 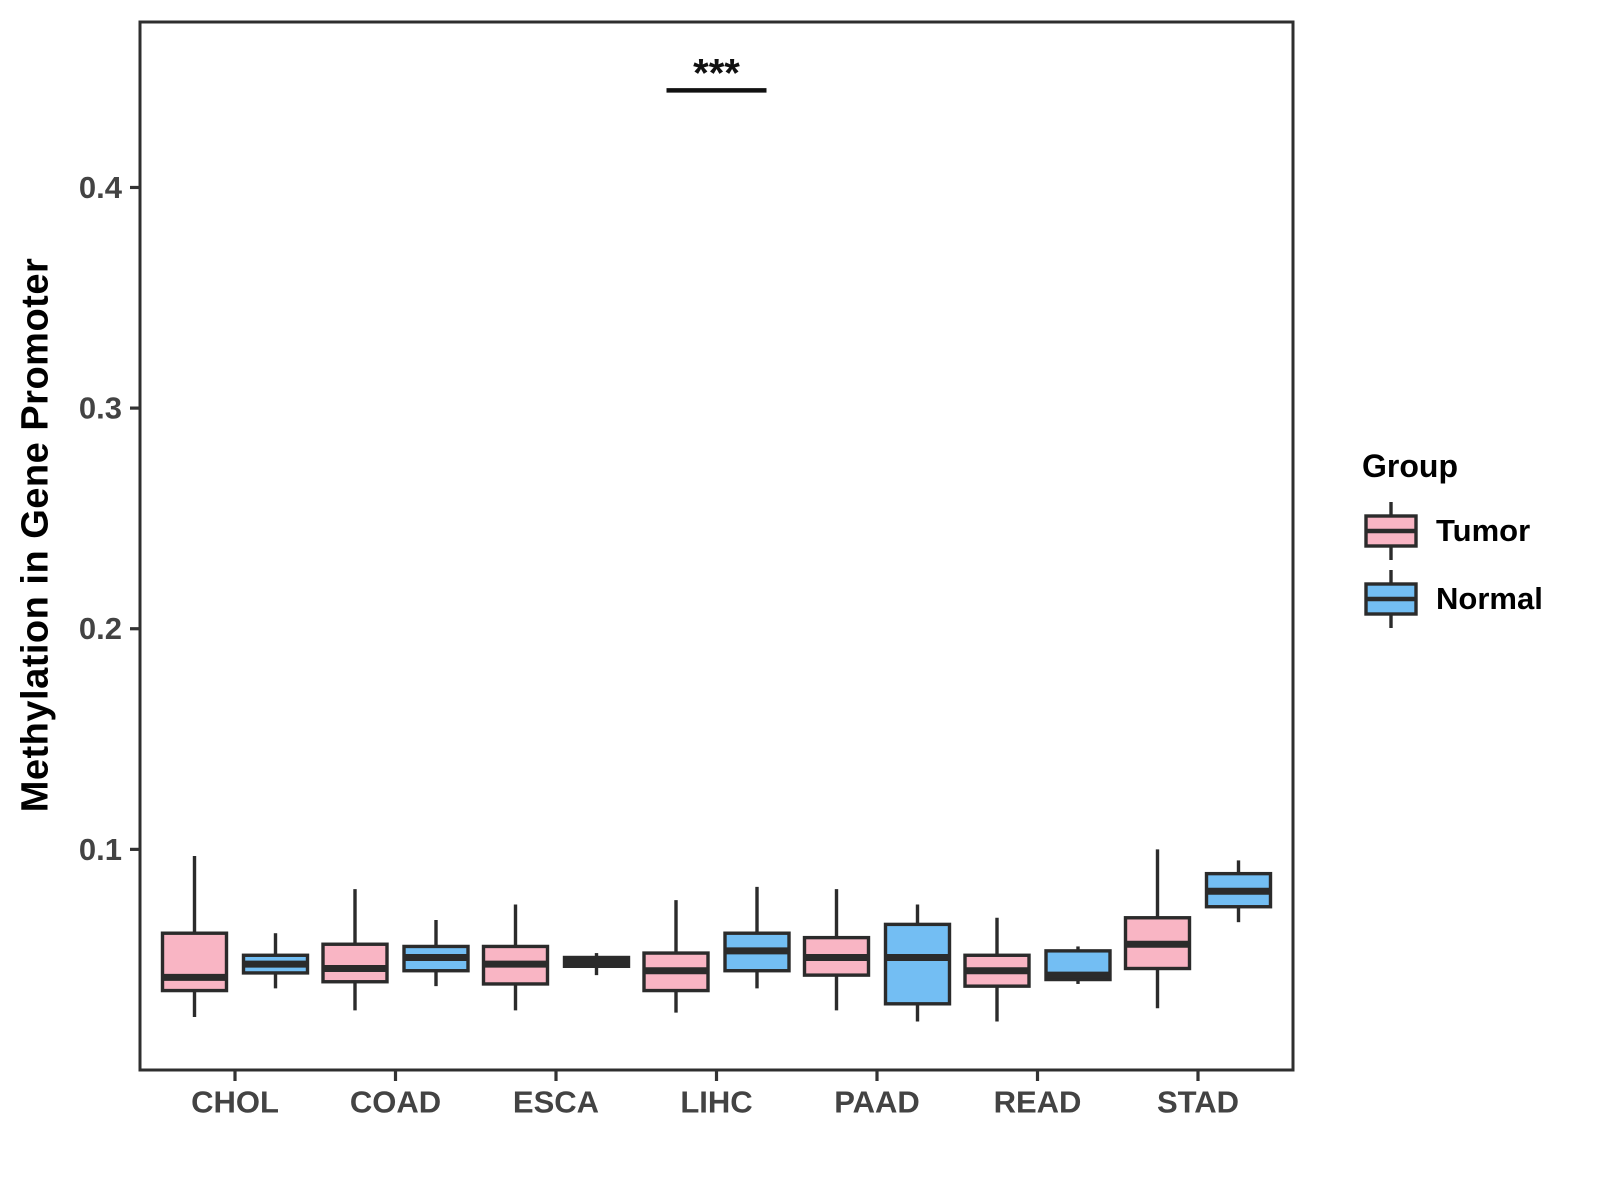 I want to click on tumor-boxplot-key-icon, so click(x=1391, y=531).